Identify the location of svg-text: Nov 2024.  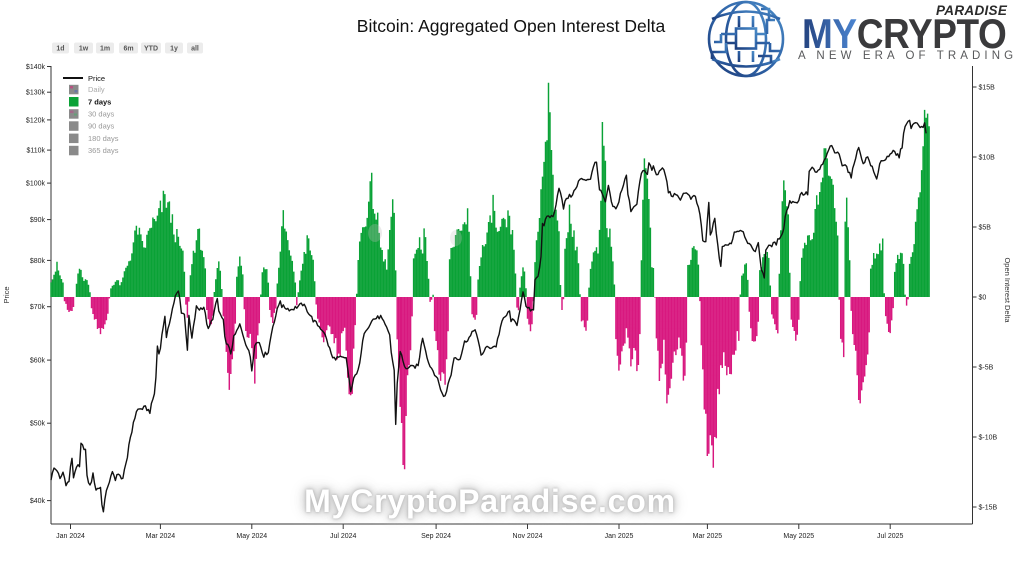
(528, 536).